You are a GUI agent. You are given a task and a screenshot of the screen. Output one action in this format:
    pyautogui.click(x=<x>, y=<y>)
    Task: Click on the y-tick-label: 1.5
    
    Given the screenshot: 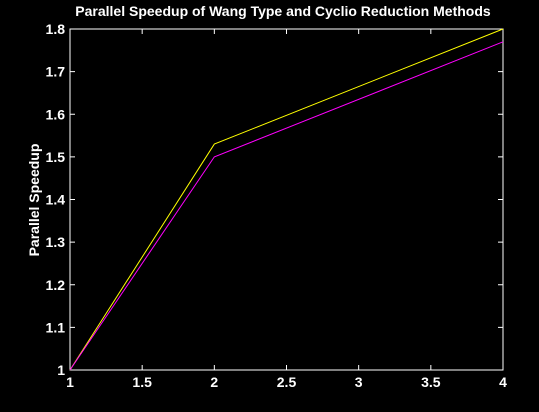 What is the action you would take?
    pyautogui.click(x=56, y=157)
    